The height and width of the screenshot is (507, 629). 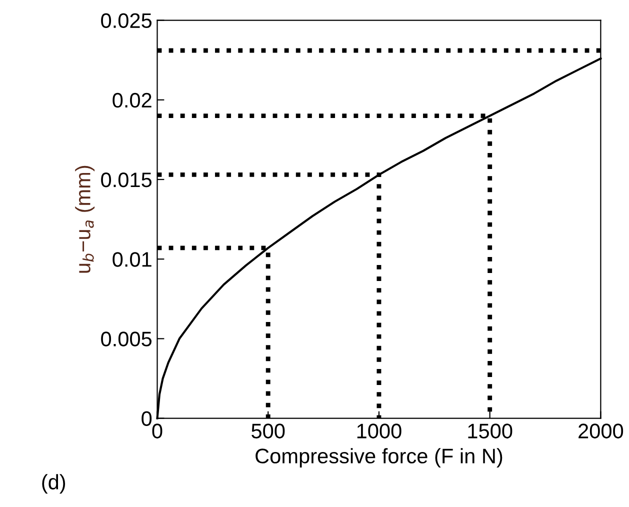 I want to click on y-tick-label: 0.02, so click(x=132, y=100).